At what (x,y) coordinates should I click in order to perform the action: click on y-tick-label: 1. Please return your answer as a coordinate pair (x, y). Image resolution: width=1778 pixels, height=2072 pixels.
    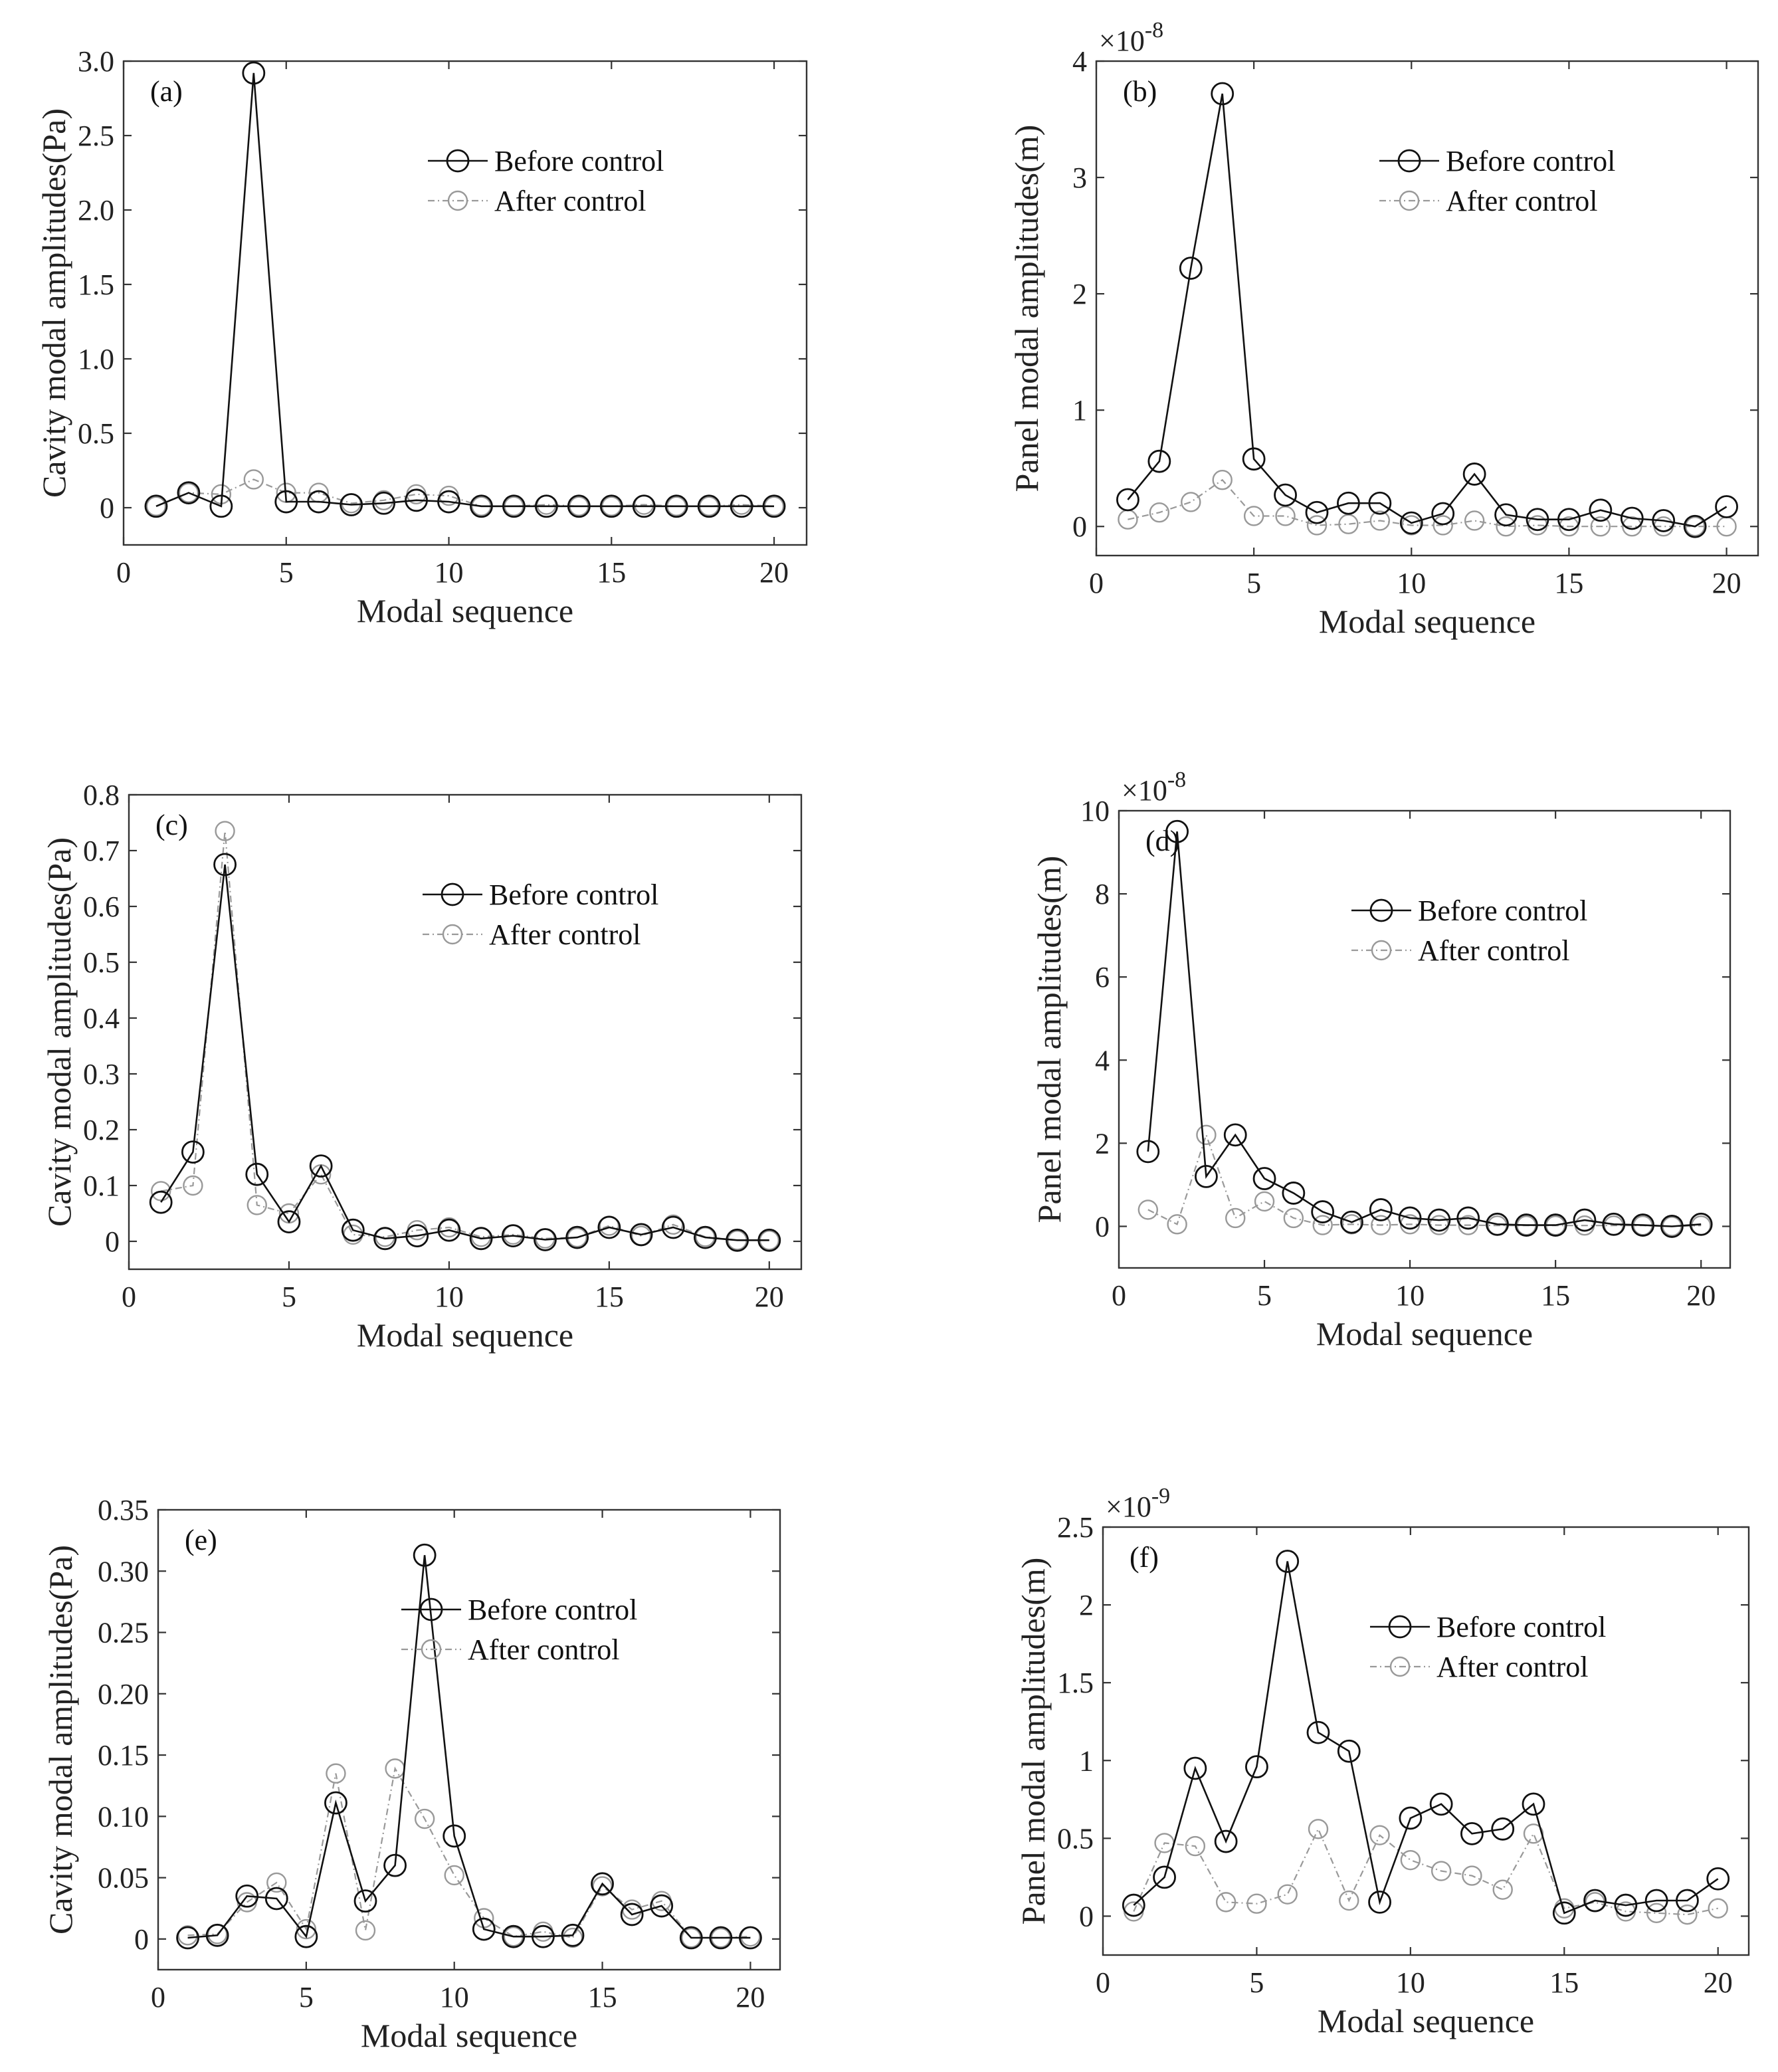
    Looking at the image, I should click on (1086, 1760).